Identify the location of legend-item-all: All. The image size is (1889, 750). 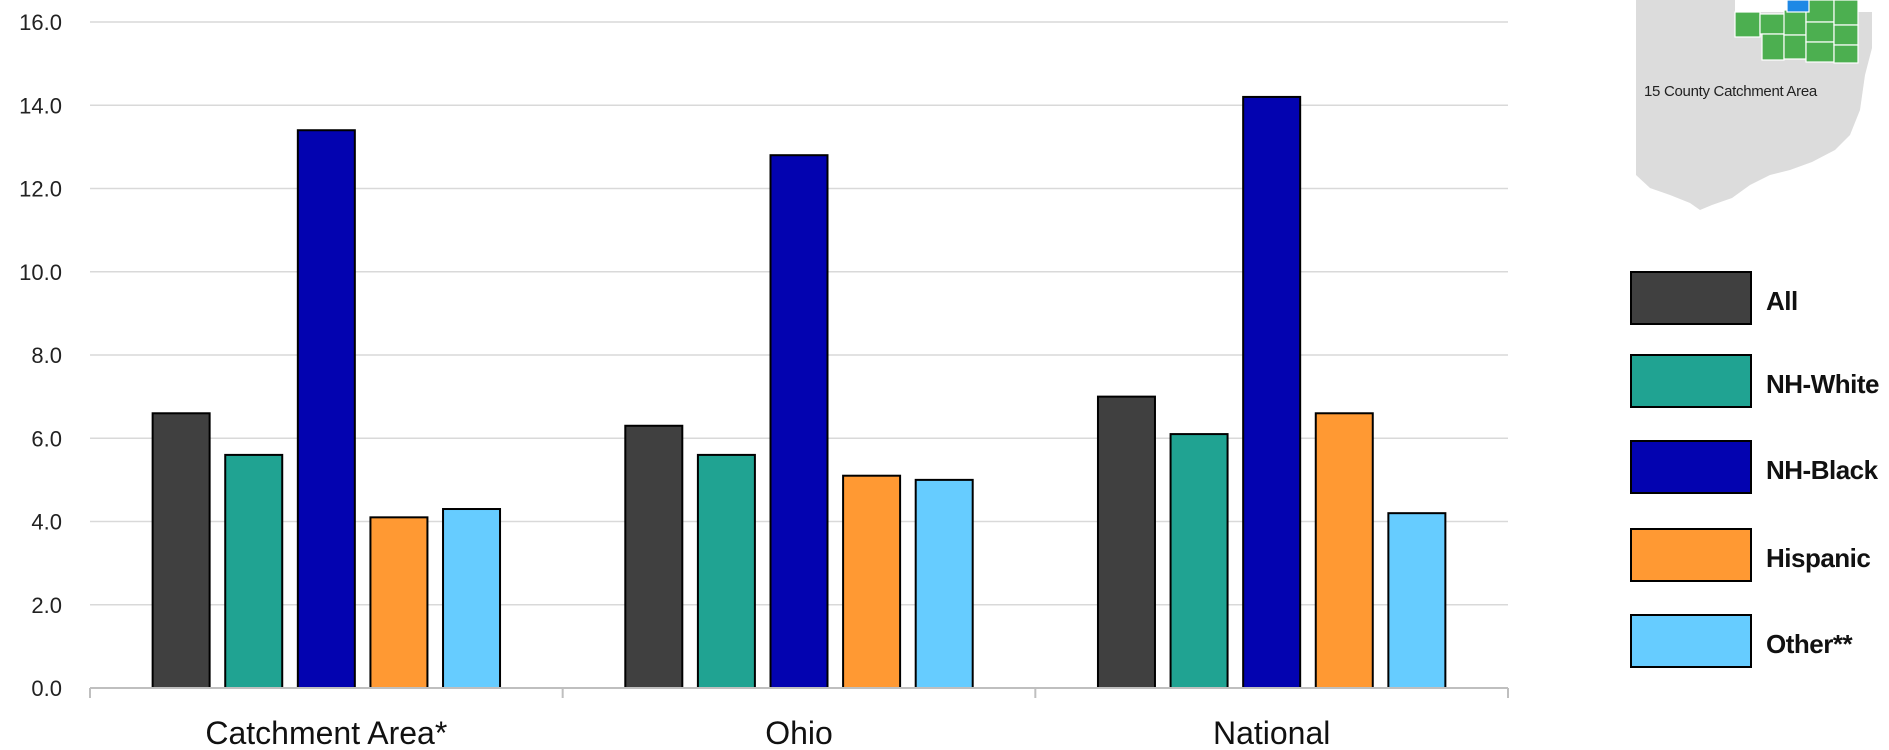
(1714, 298).